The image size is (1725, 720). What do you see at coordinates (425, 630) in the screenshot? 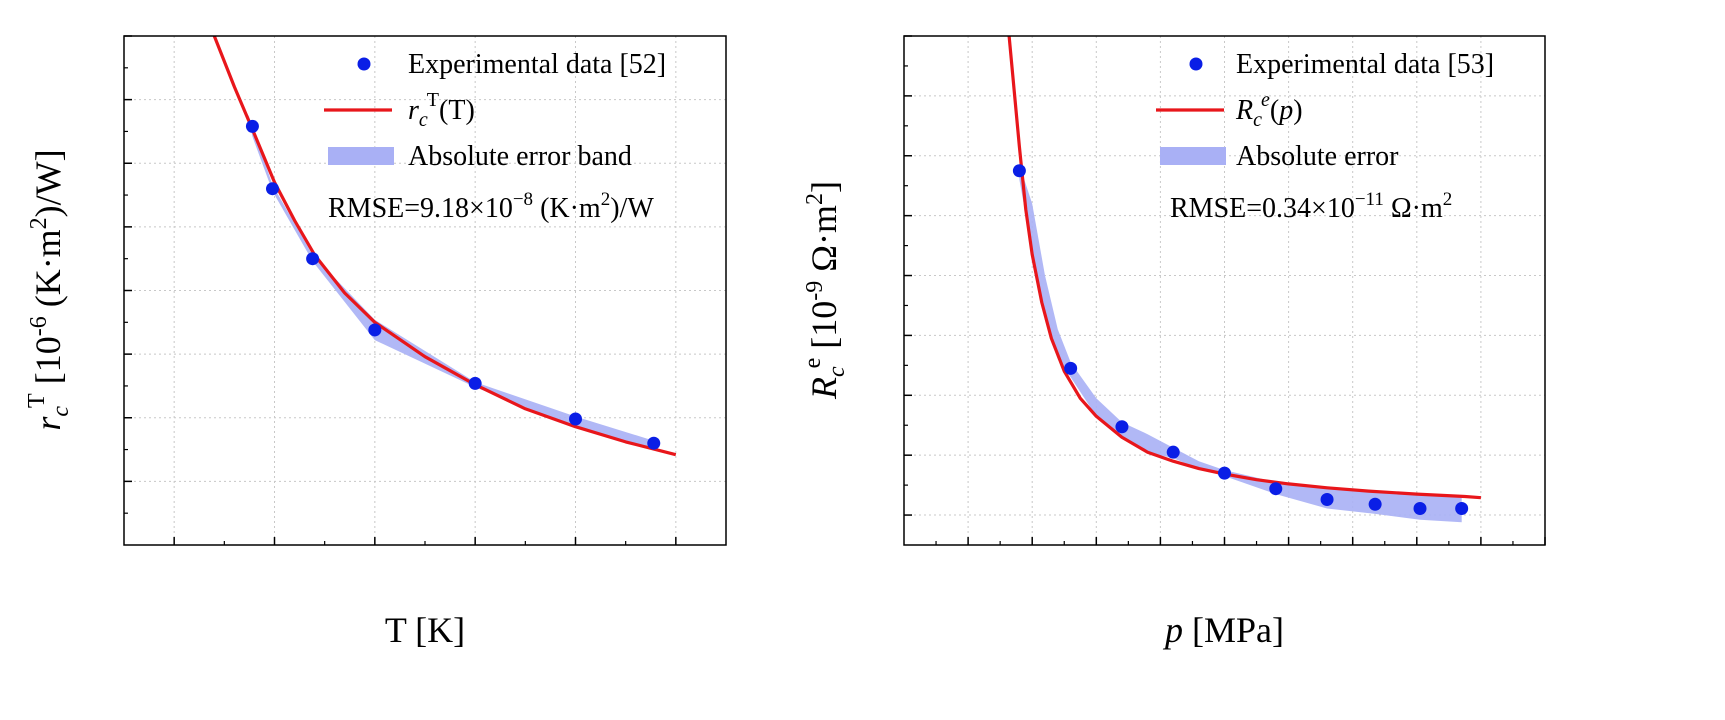
I see `x-axis-title: T [K]` at bounding box center [425, 630].